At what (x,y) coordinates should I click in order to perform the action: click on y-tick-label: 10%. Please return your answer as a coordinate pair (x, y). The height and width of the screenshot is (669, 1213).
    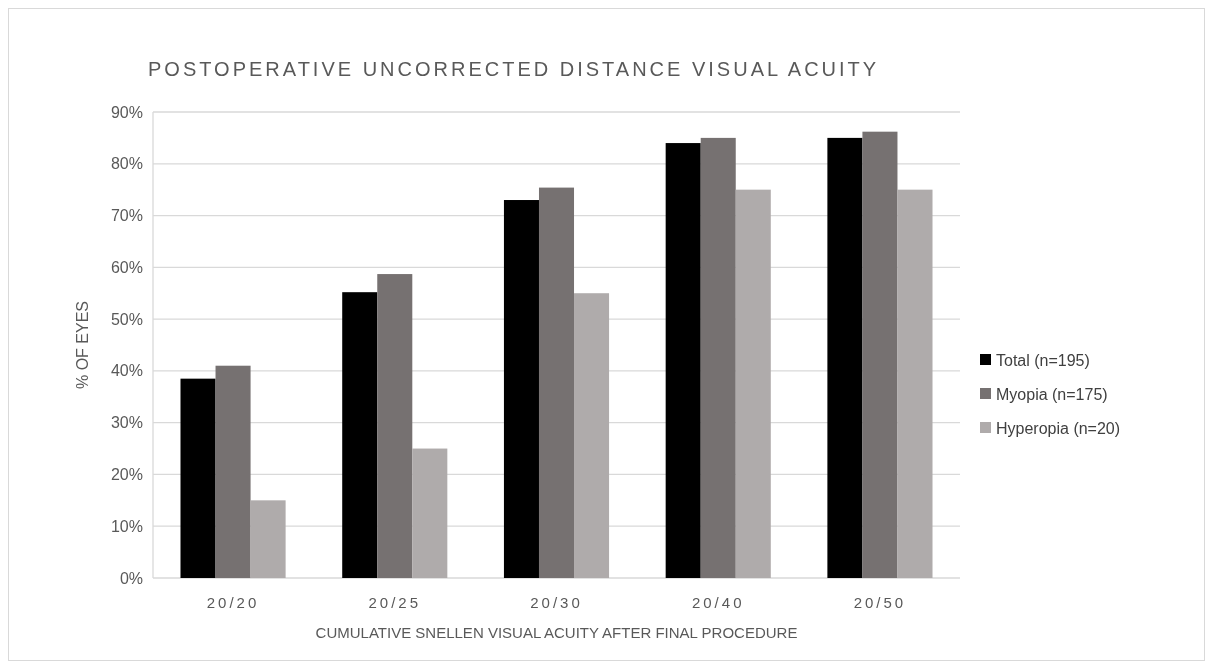
    Looking at the image, I should click on (126, 526).